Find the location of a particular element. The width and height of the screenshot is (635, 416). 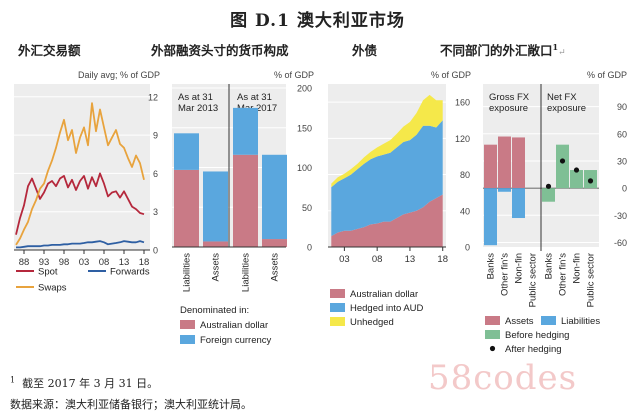

panel1-subtitle: 外汇交易额 is located at coordinates (49, 50).